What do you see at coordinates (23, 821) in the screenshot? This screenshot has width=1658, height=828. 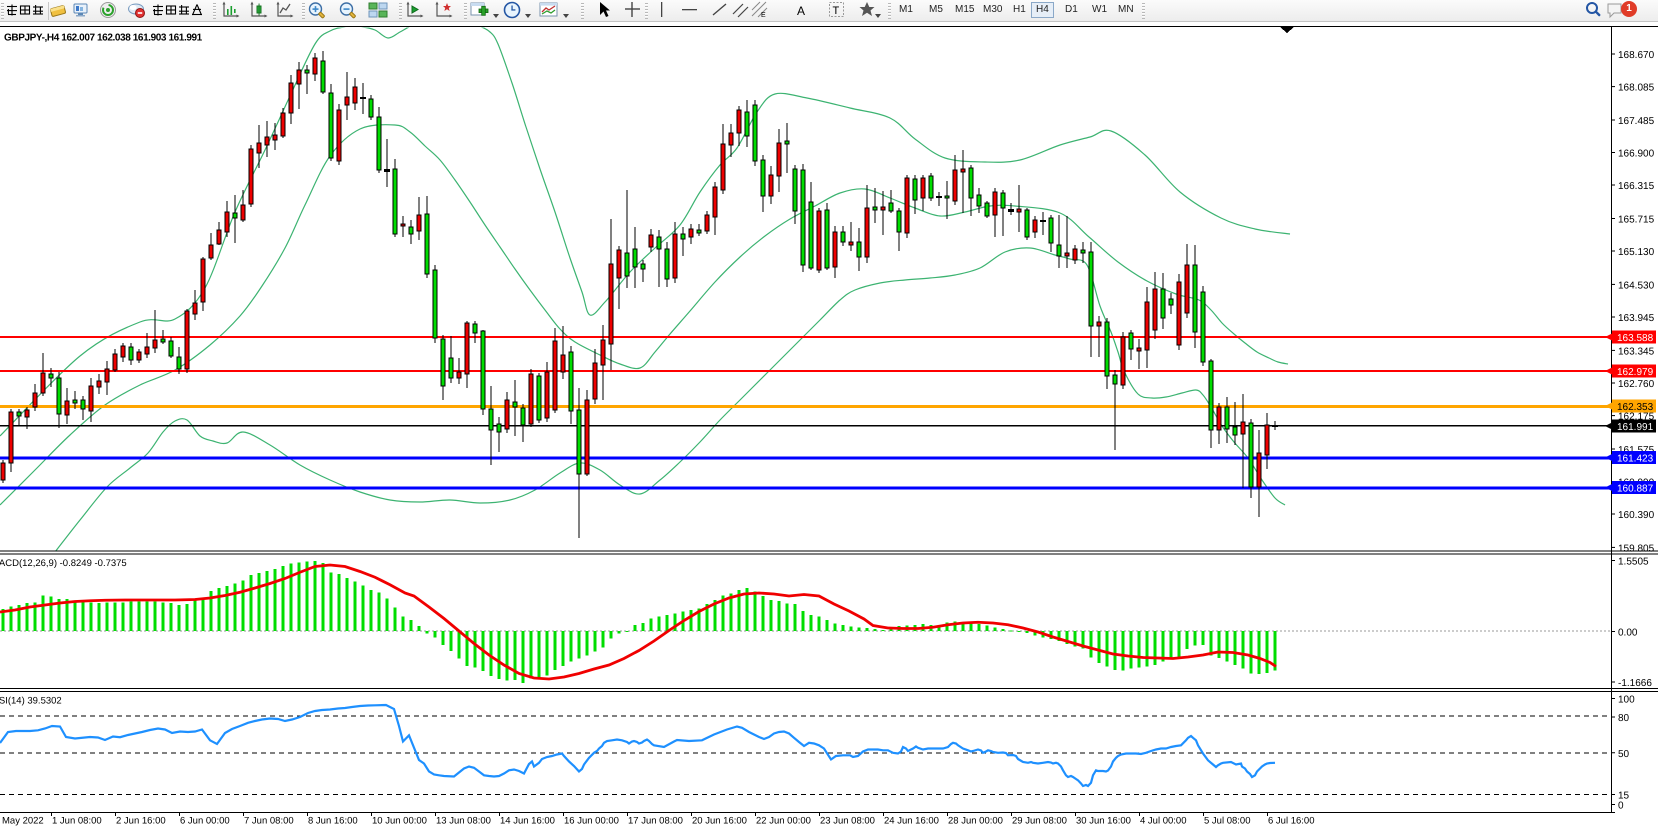 I see `svg-text: May 2022` at bounding box center [23, 821].